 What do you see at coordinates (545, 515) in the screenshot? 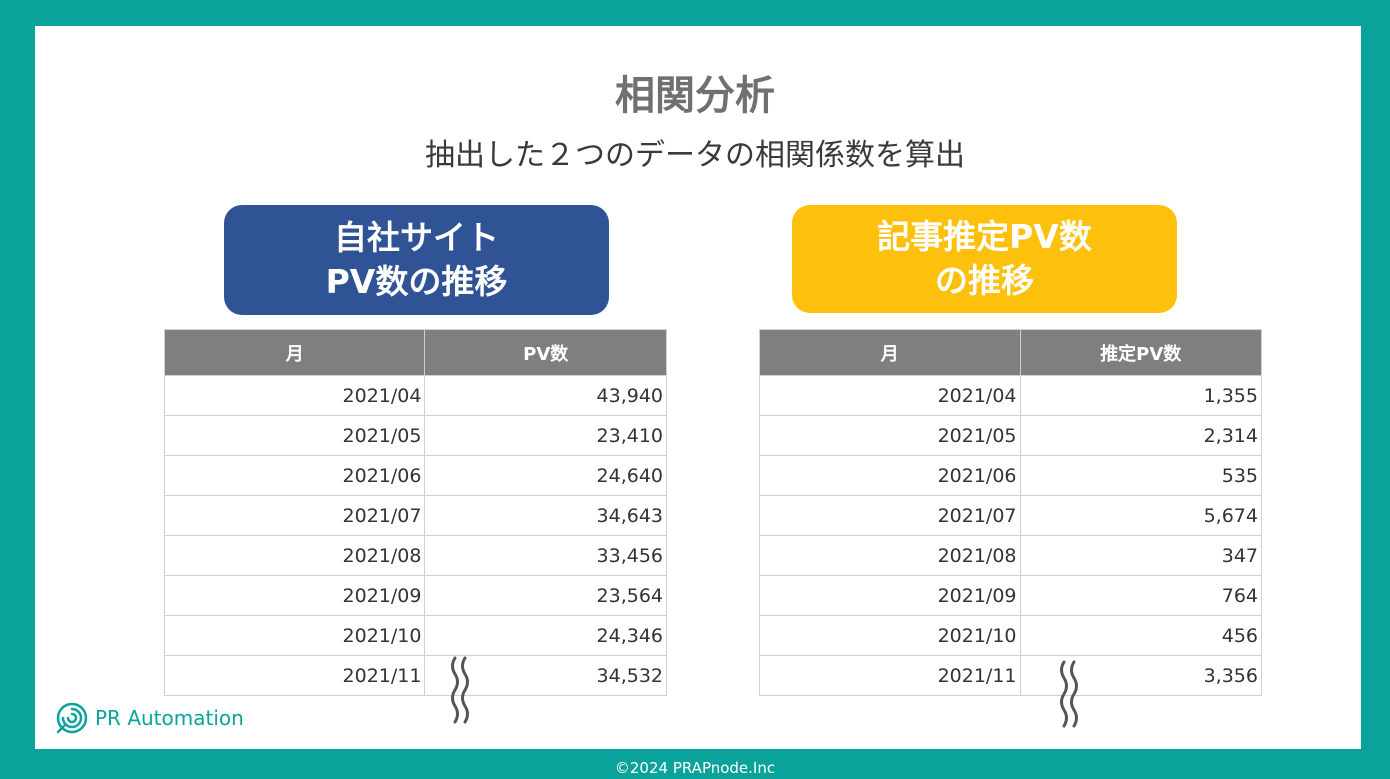
I see `pv-cell: 34,643` at bounding box center [545, 515].